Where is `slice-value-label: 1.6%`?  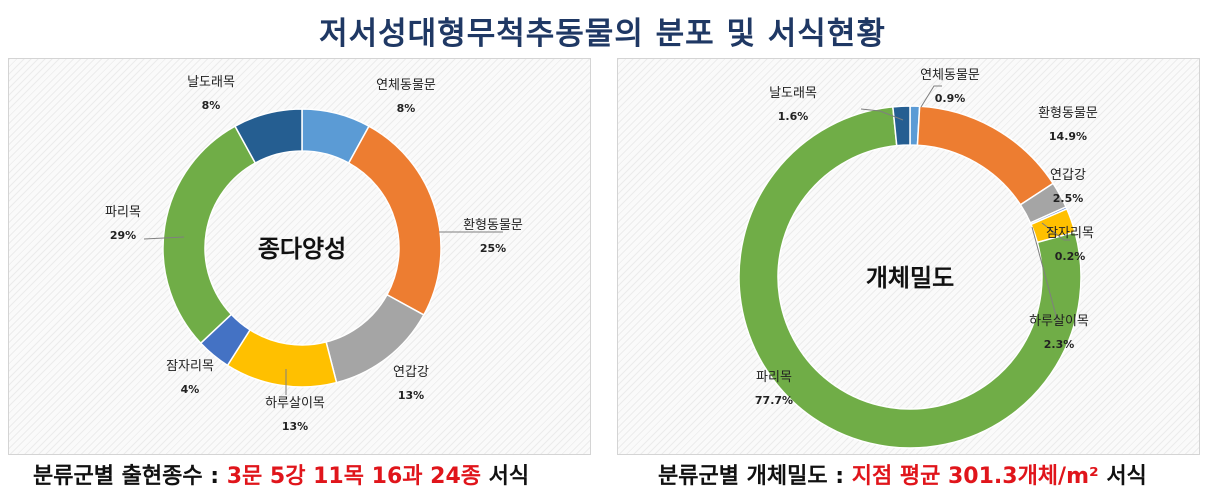
slice-value-label: 1.6% is located at coordinates (793, 116).